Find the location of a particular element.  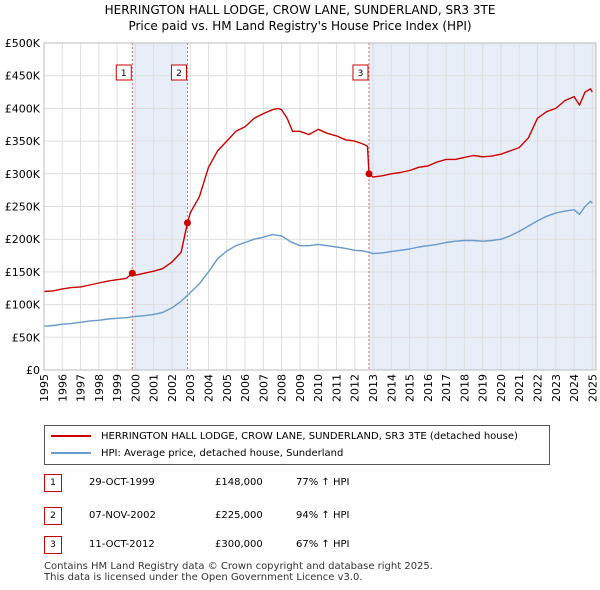

x-tick-label: 2005 is located at coordinates (227, 388).